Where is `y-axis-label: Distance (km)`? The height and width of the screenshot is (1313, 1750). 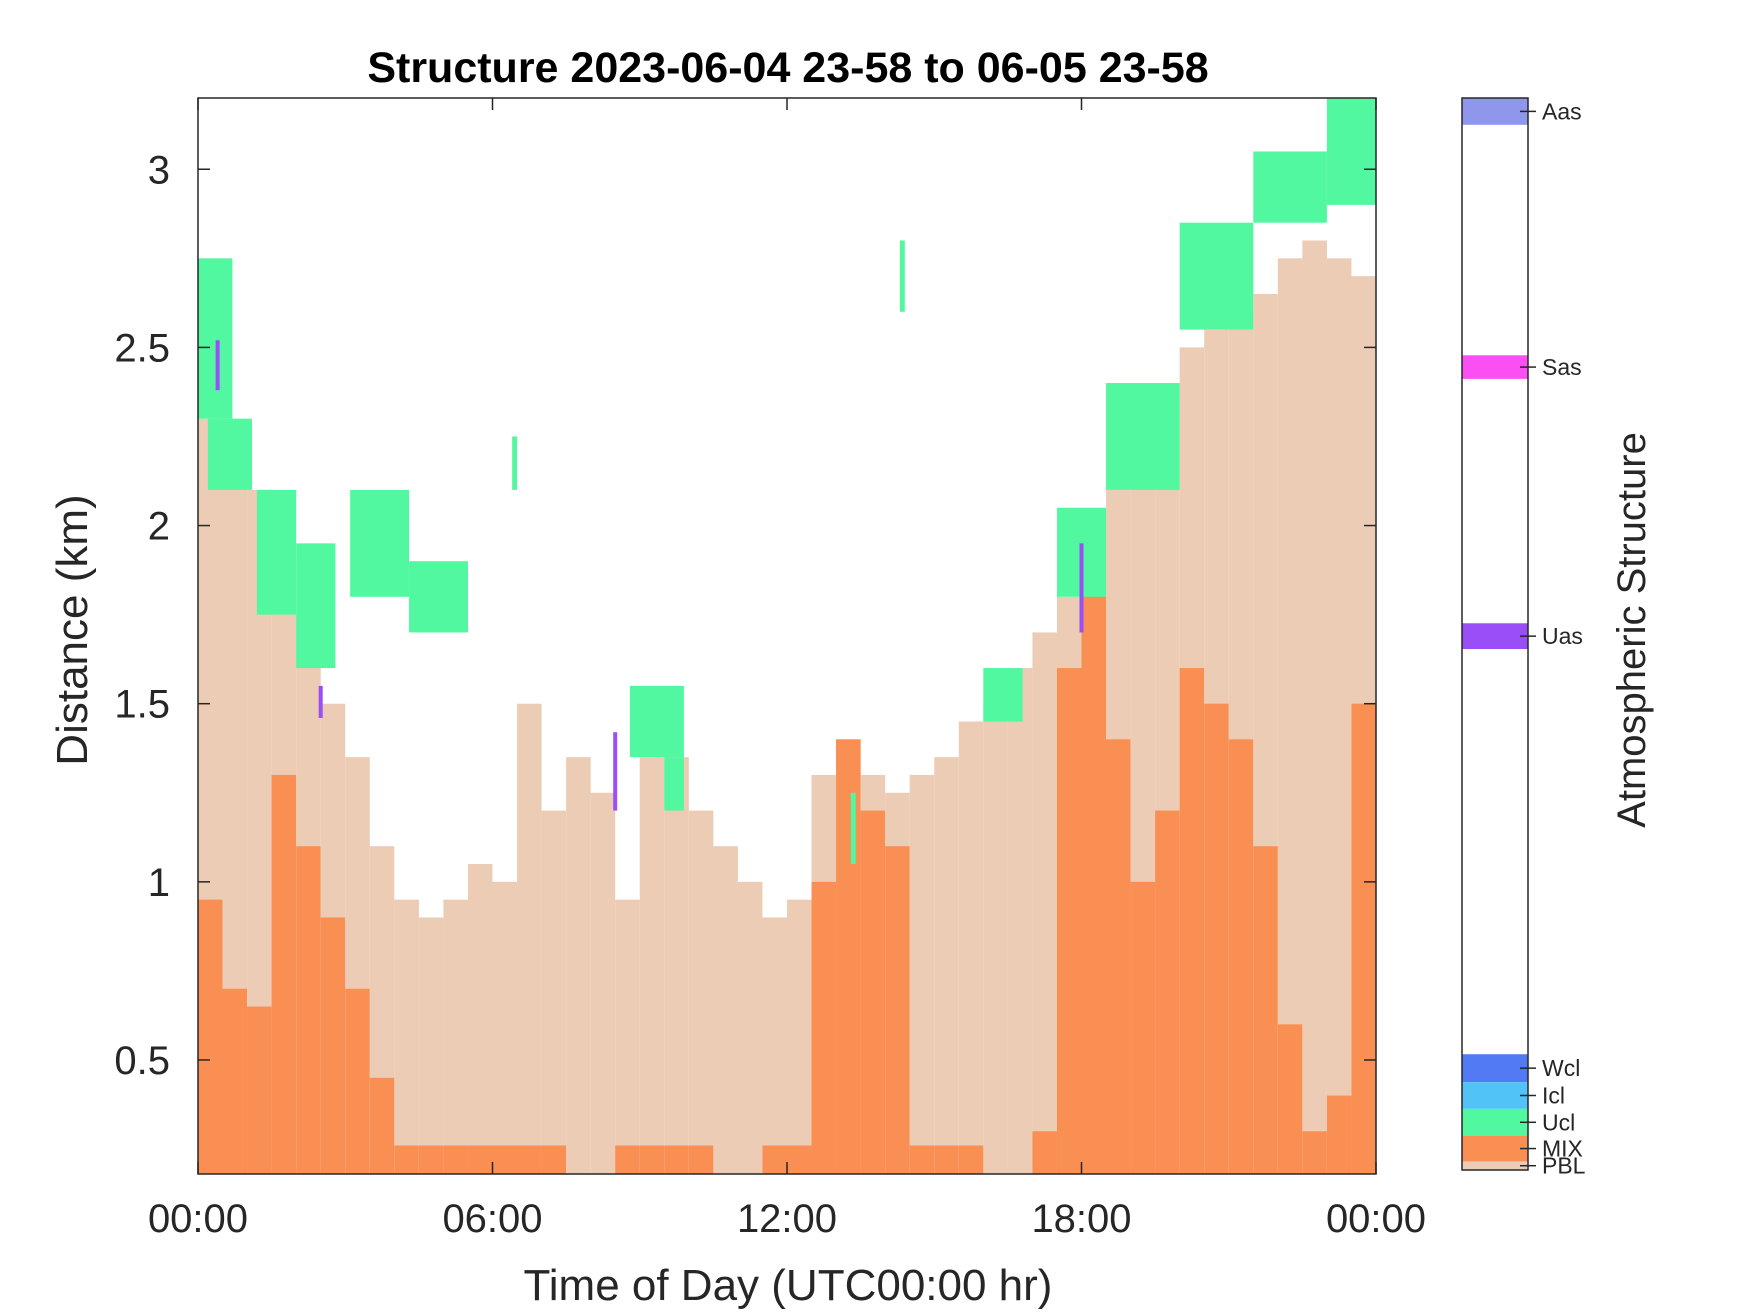
y-axis-label: Distance (km) is located at coordinates (72, 629).